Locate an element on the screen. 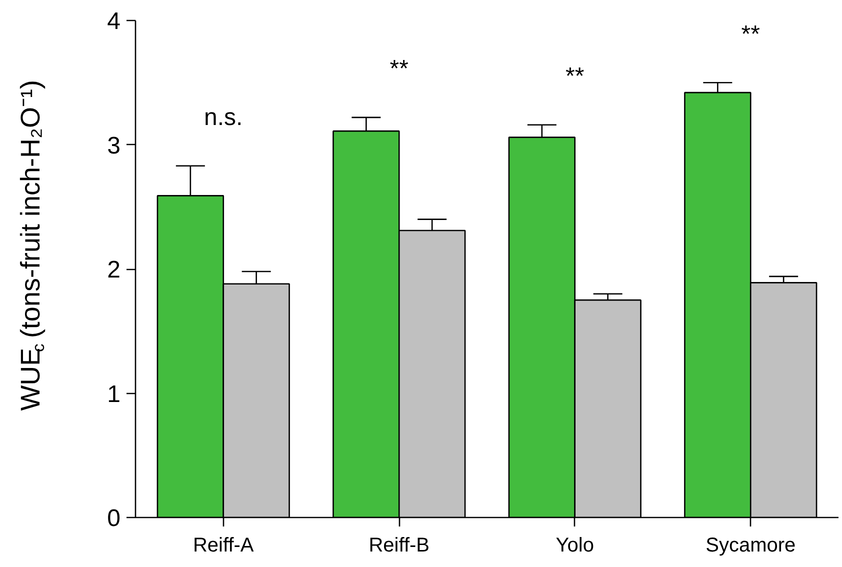 This screenshot has width=842, height=567. y-tick-label: 3 is located at coordinates (114, 146).